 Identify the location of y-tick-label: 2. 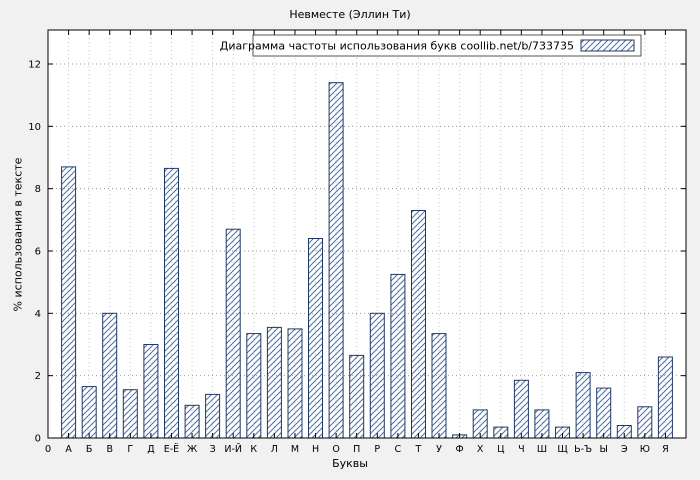
(38, 376).